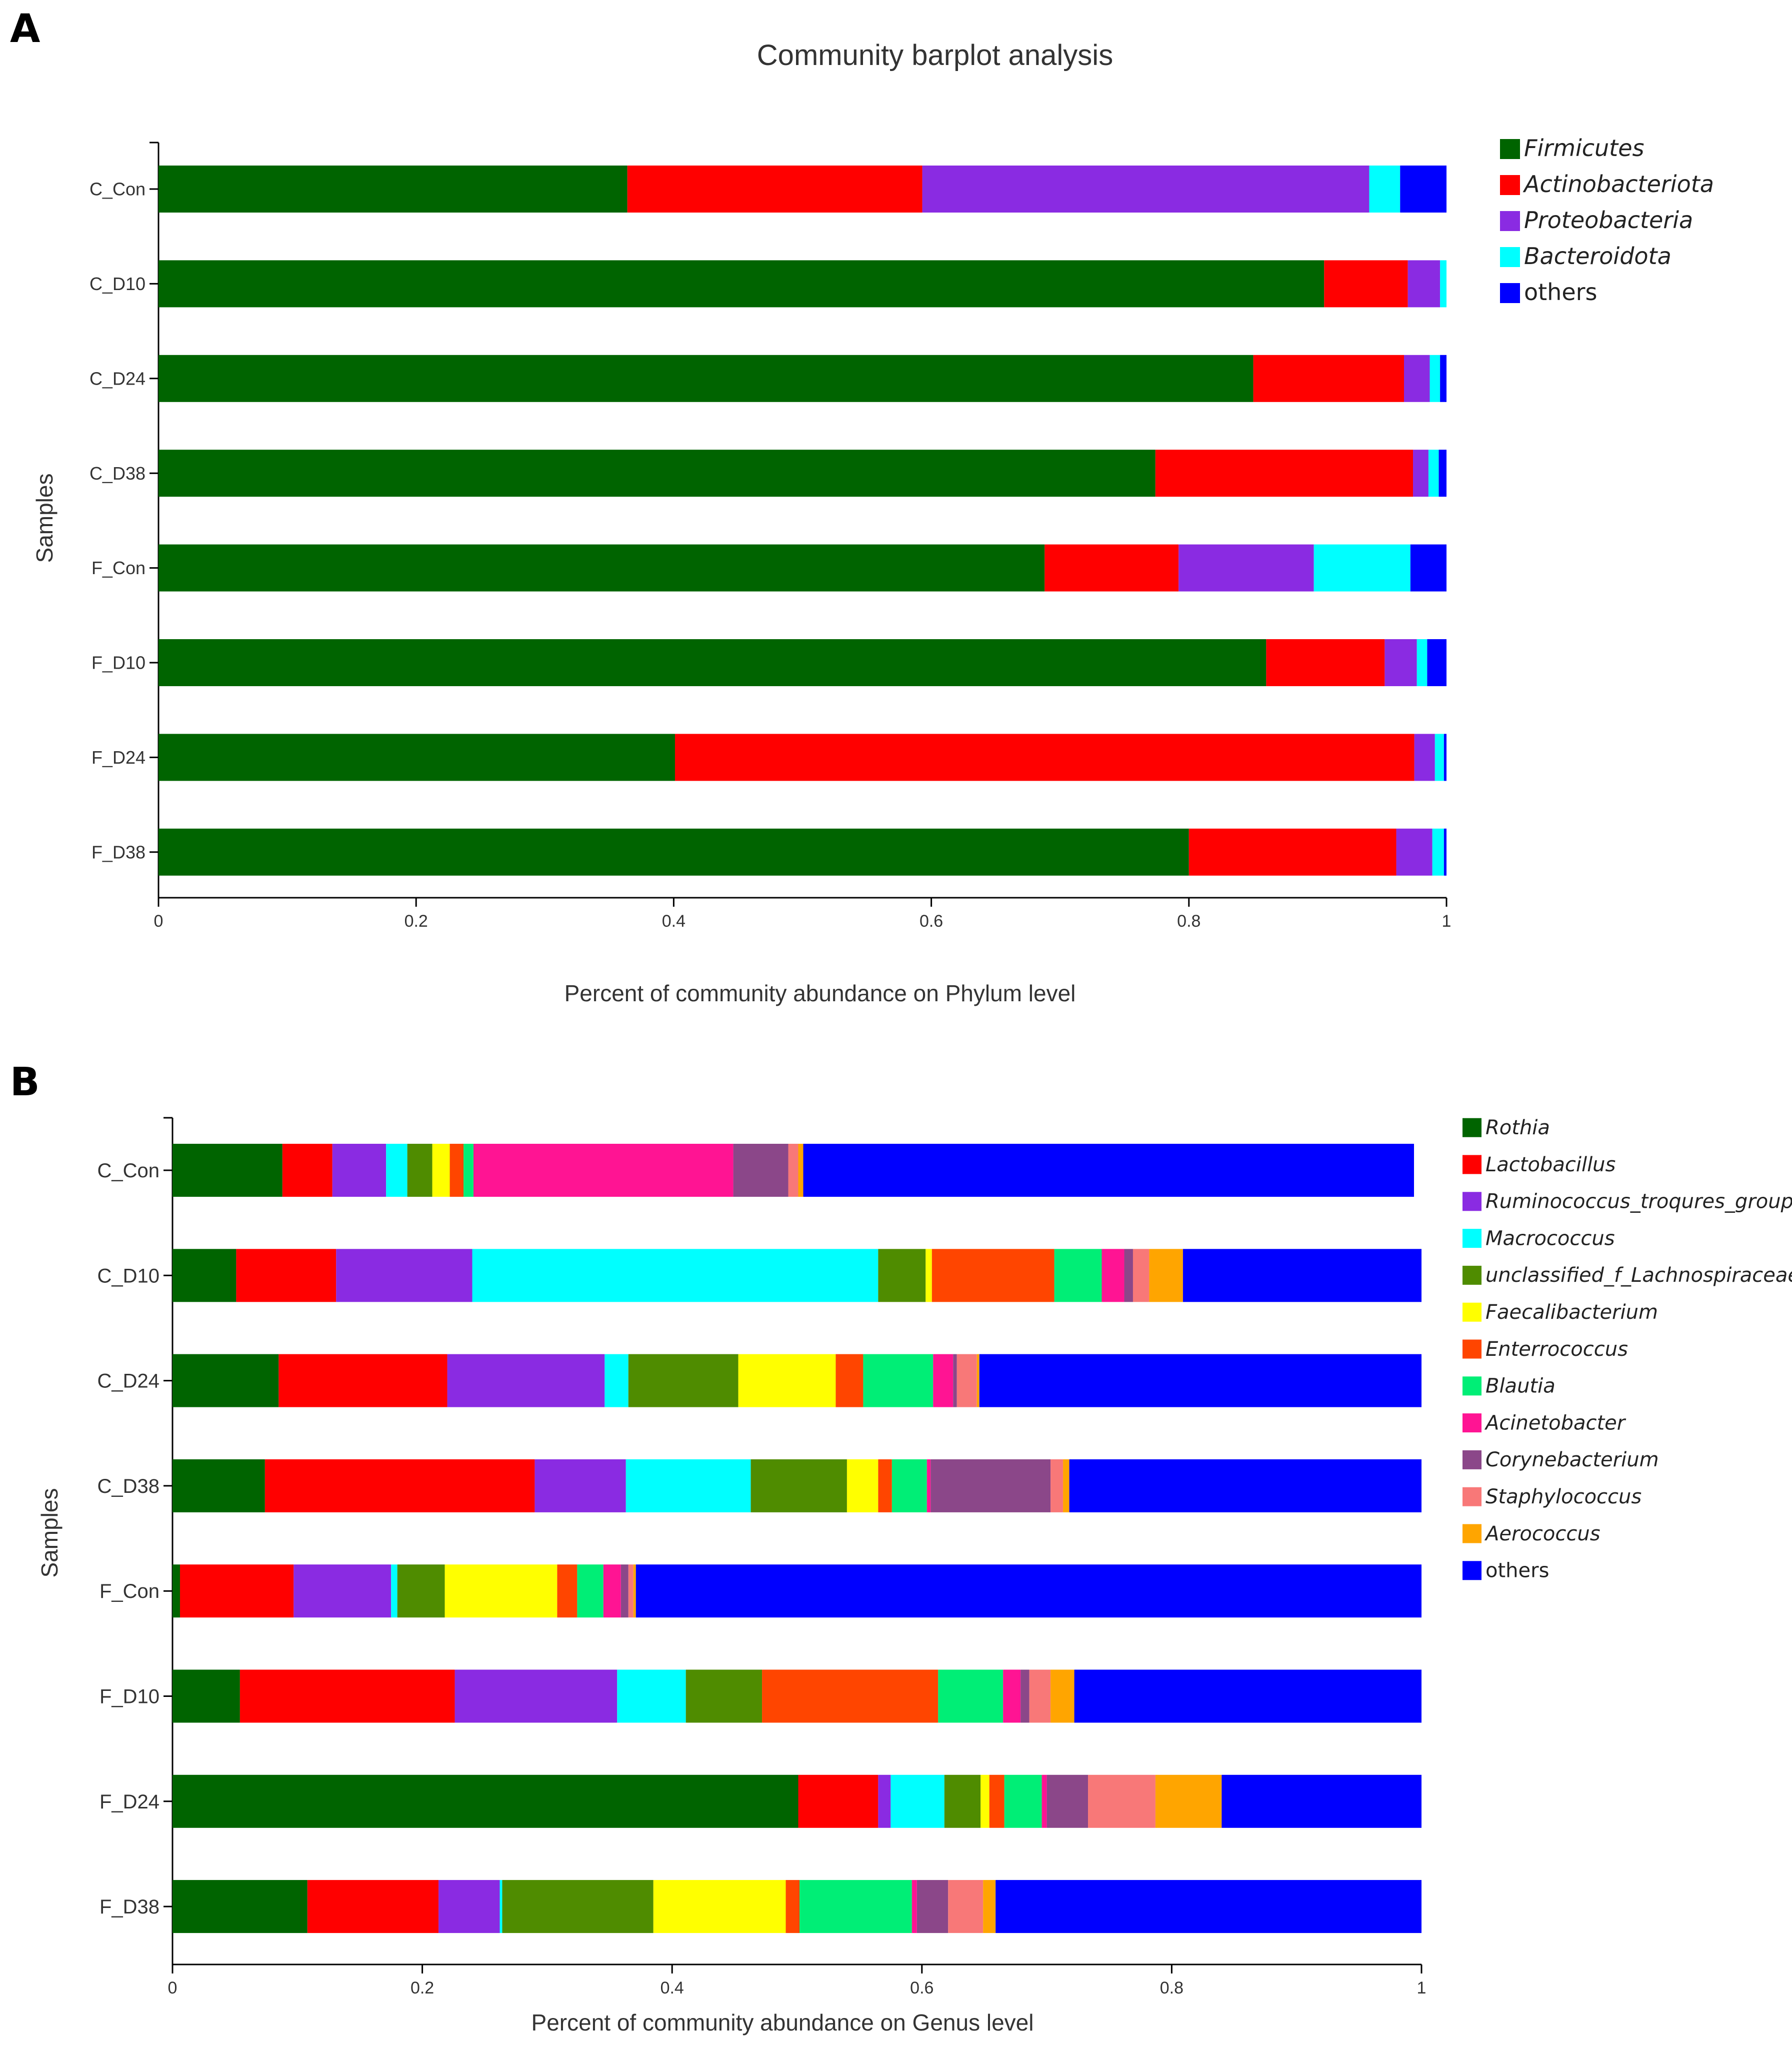 The image size is (1792, 2046). What do you see at coordinates (393, 189) in the screenshot?
I see `bar-segment: C_Con / Firmicutes: 0.364` at bounding box center [393, 189].